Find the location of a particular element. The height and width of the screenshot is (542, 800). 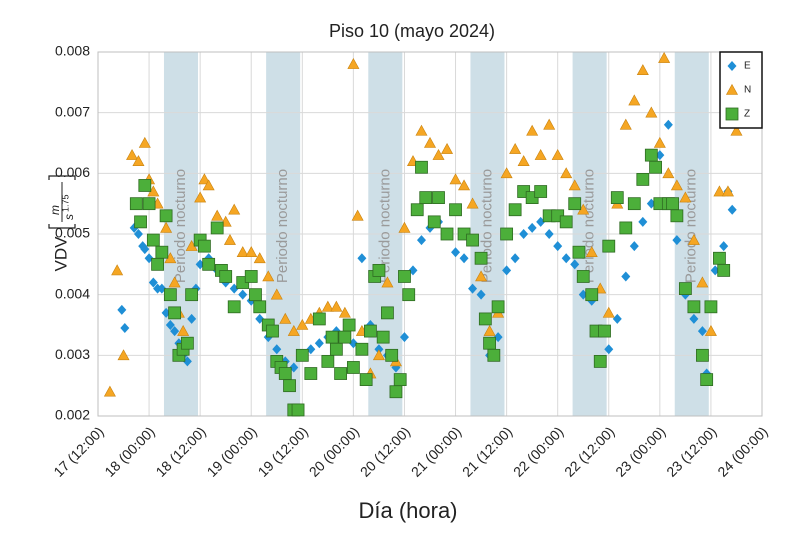

x-tick-label: 19 (00:00) is located at coordinates (232, 451).